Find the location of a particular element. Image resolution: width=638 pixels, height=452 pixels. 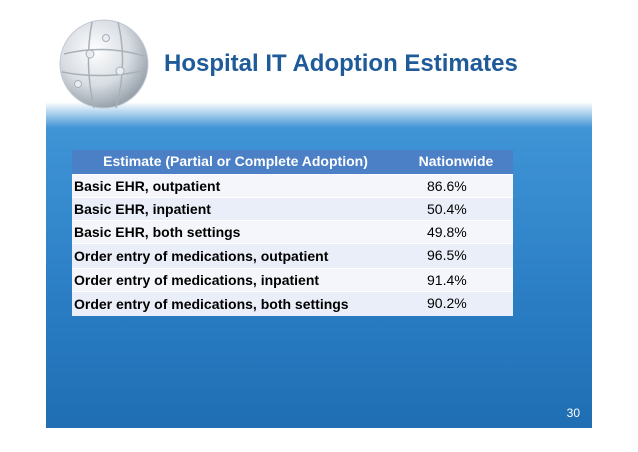

estimate-cell: Order entry of medications, inpatient is located at coordinates (235, 280).